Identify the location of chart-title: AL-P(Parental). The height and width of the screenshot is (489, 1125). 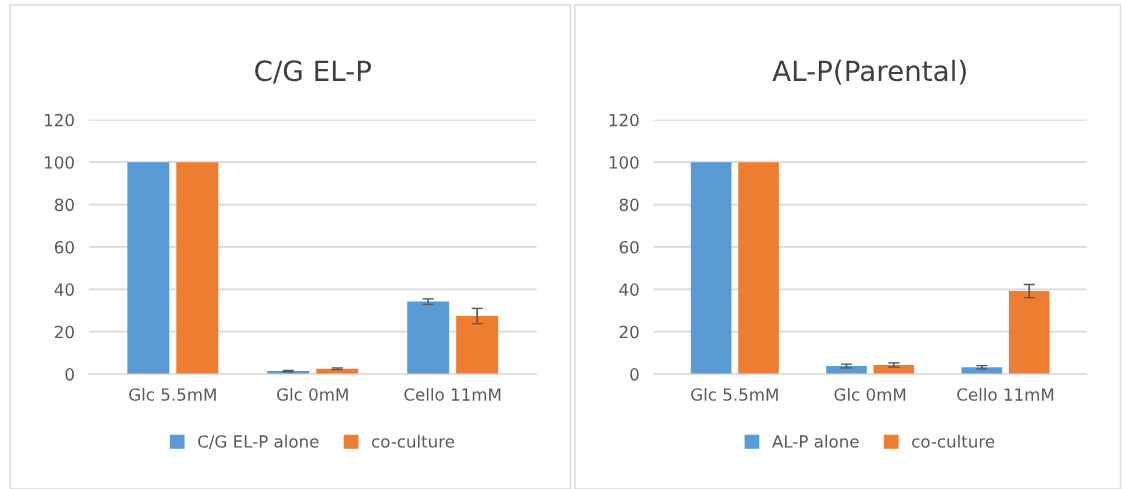
(869, 72).